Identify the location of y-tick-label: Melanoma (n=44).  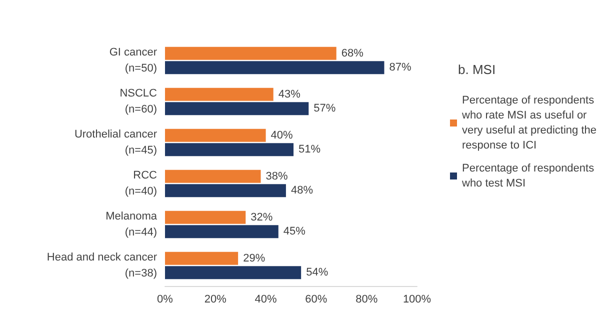
(132, 224).